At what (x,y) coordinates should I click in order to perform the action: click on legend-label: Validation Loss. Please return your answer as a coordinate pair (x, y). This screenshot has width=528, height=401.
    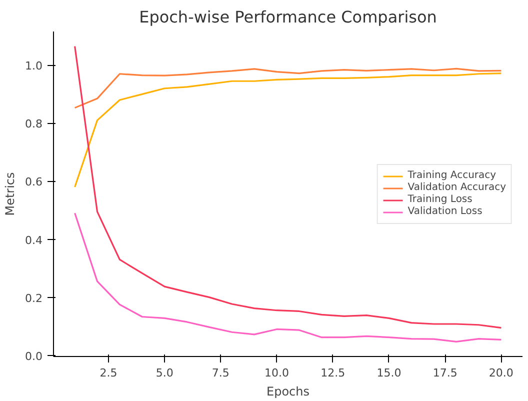
    Looking at the image, I should click on (445, 212).